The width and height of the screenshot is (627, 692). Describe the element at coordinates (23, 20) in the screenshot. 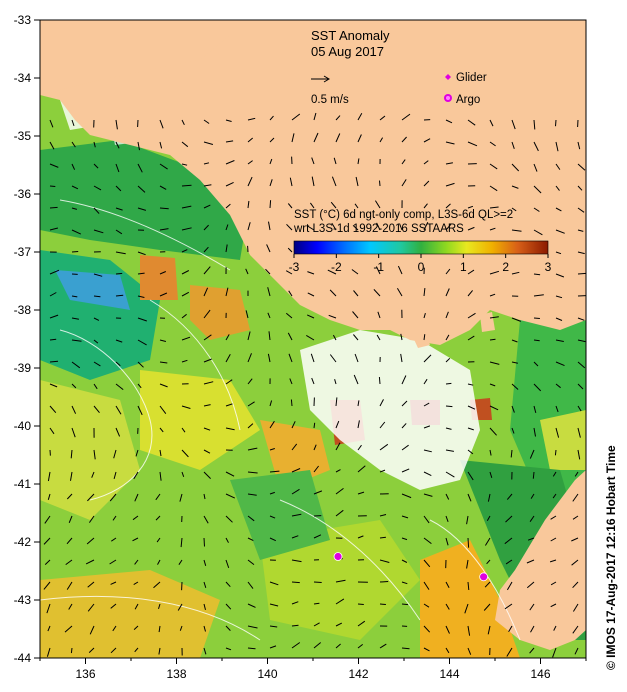

I see `y-tick-label: -33` at that location.